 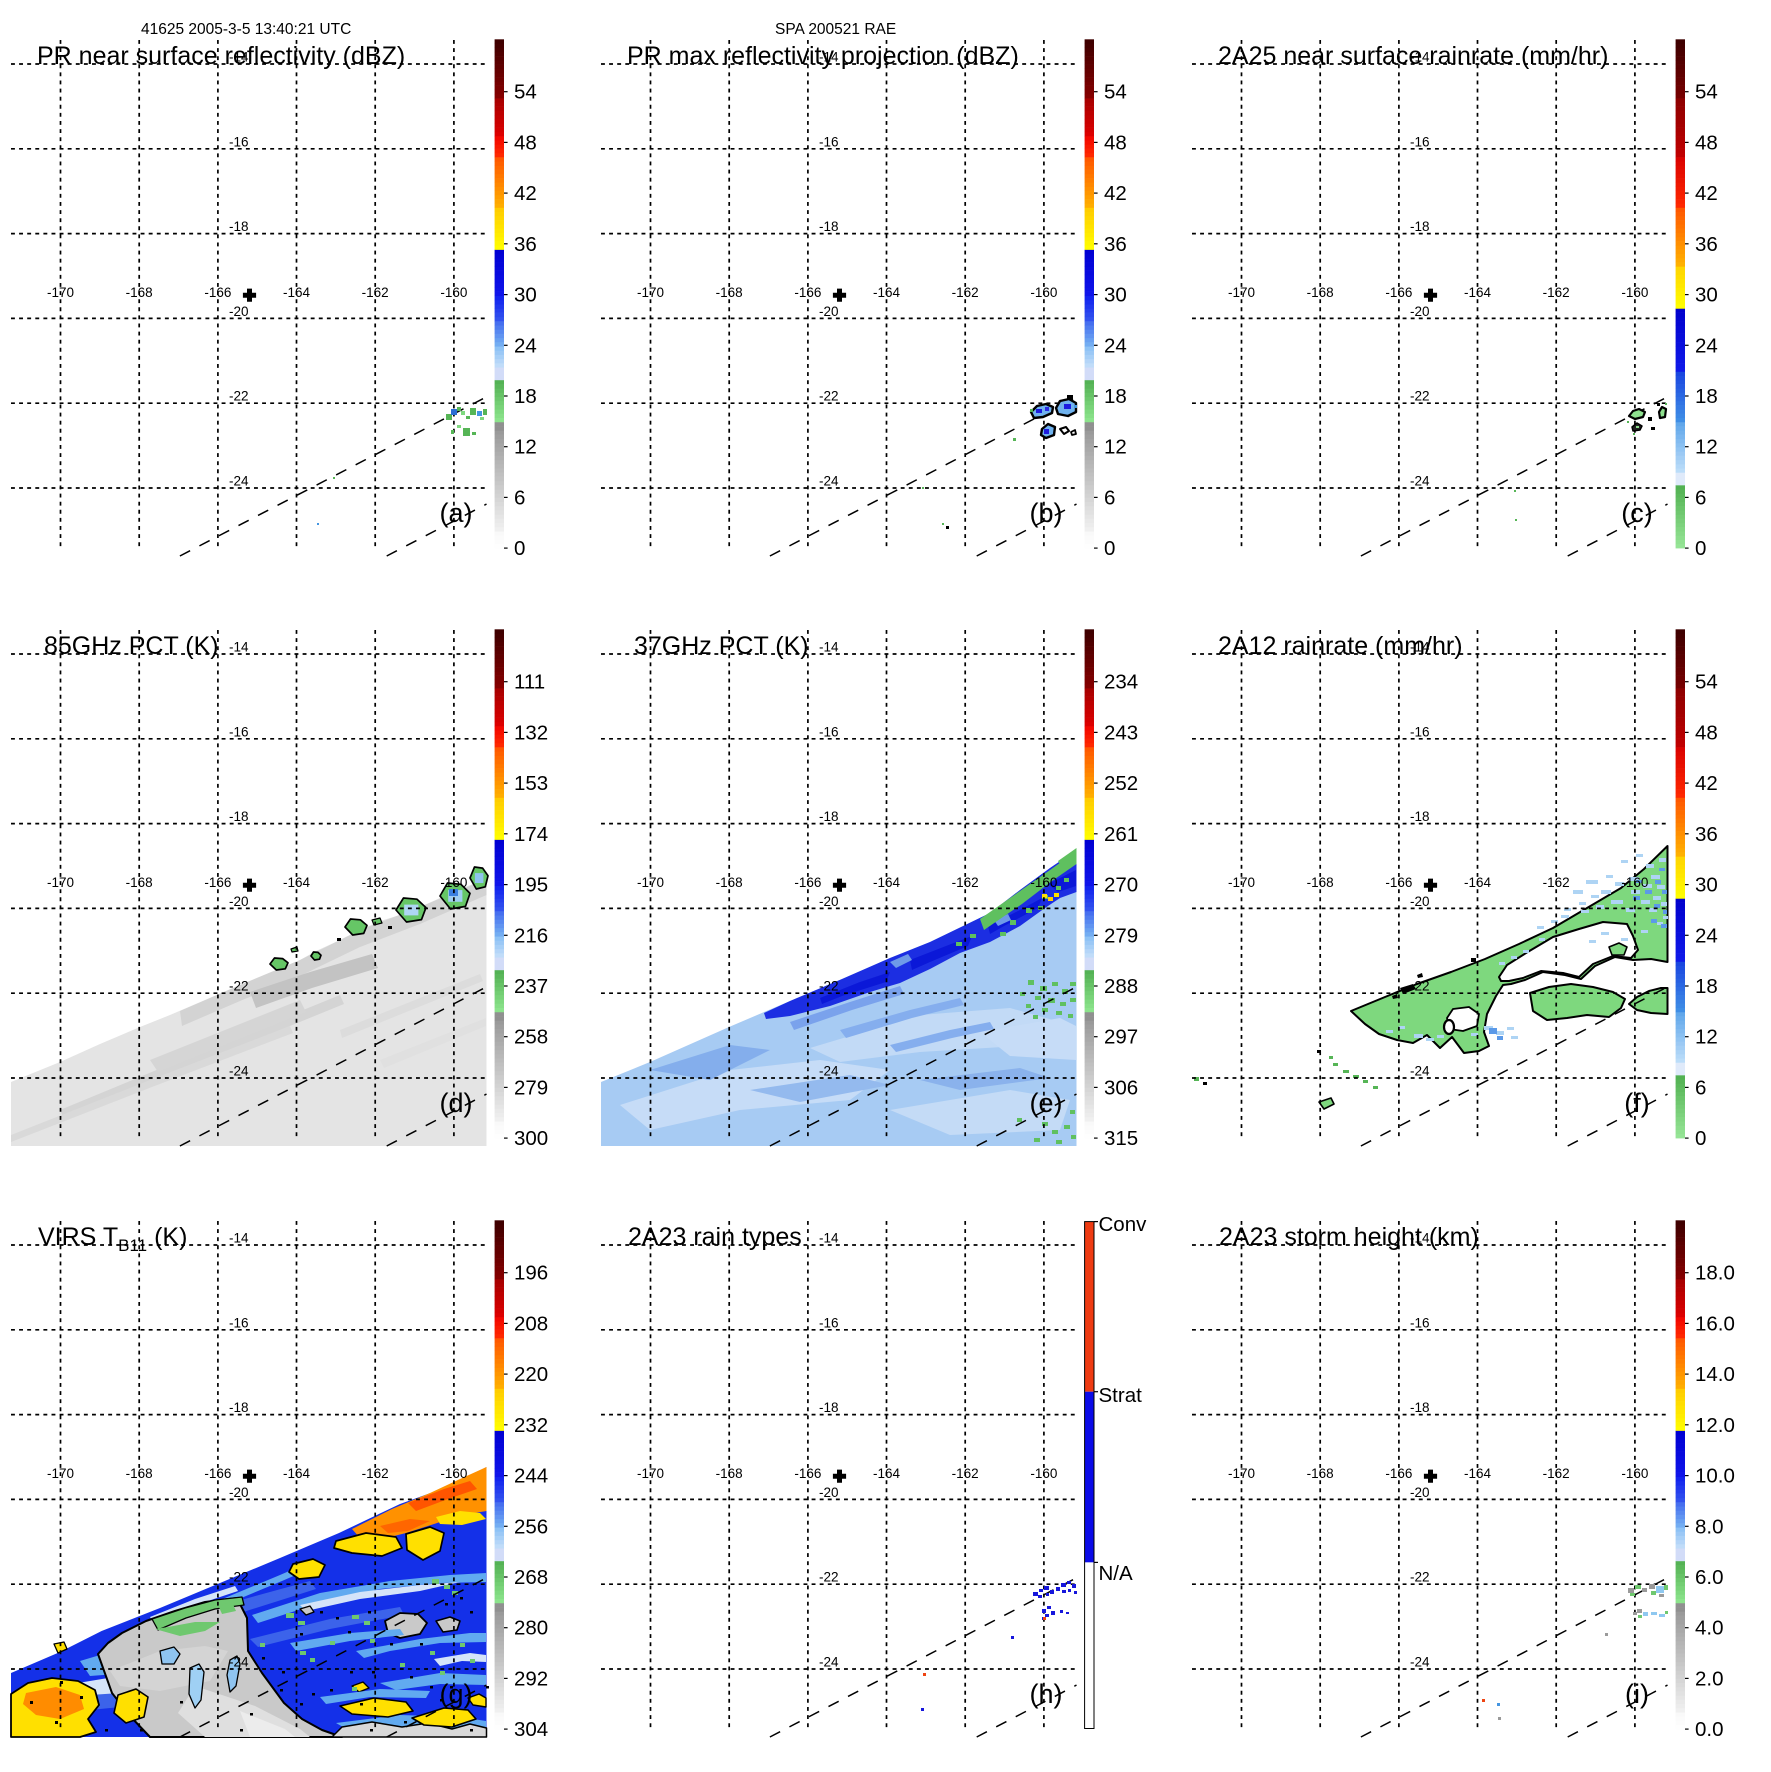 What do you see at coordinates (1715, 1272) in the screenshot?
I see `svg-text: 18.0` at bounding box center [1715, 1272].